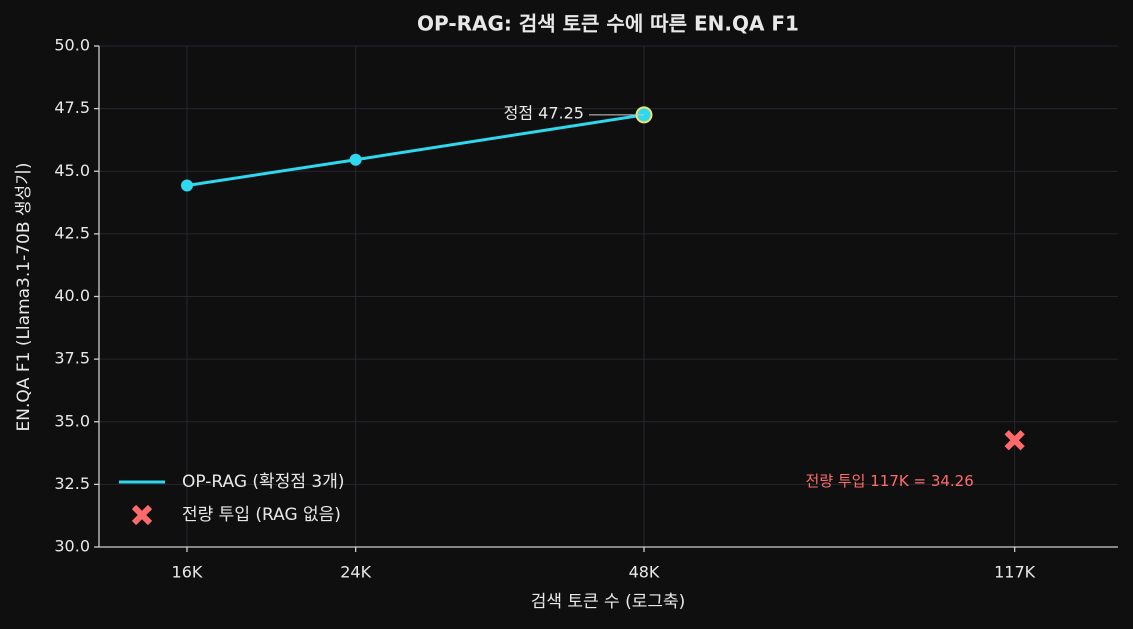 The width and height of the screenshot is (1133, 629). I want to click on x-tick-label: 117K, so click(1015, 572).